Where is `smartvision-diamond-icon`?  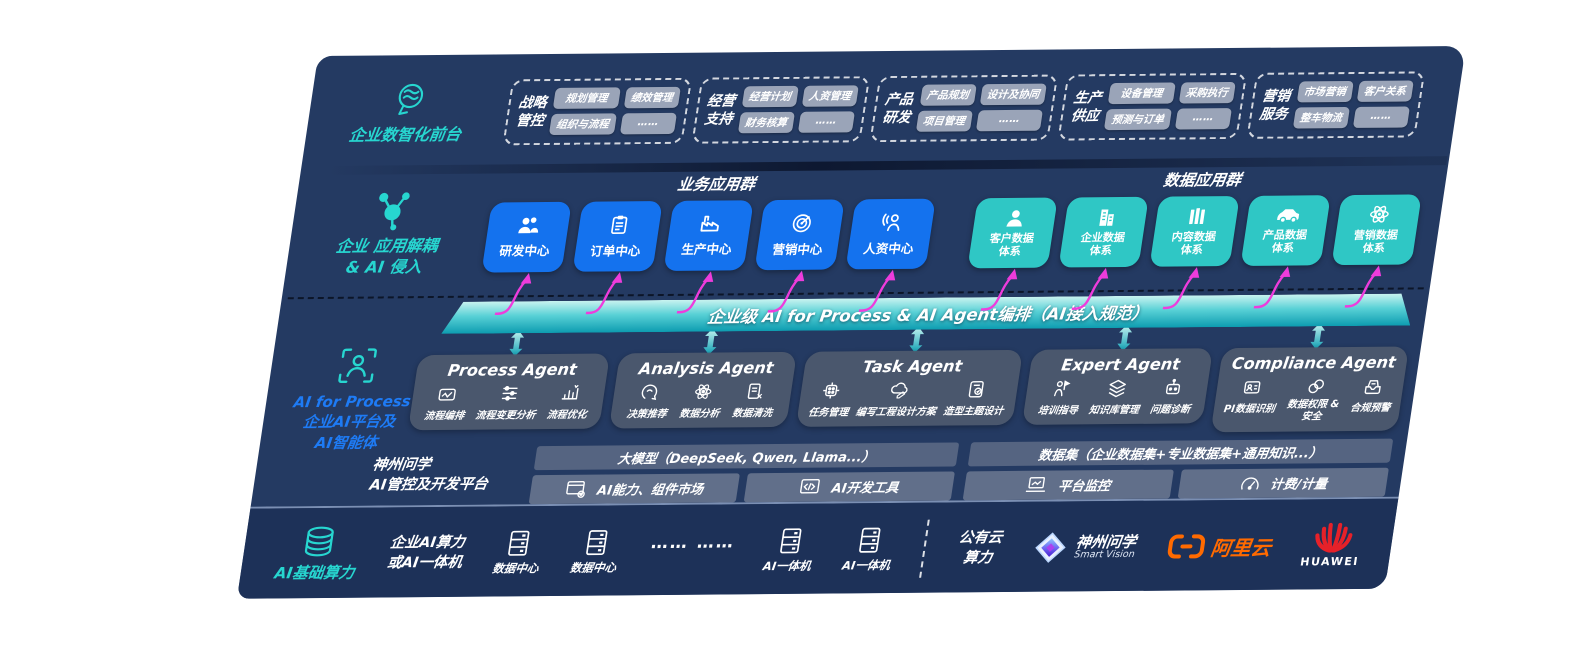 smartvision-diamond-icon is located at coordinates (1050, 547).